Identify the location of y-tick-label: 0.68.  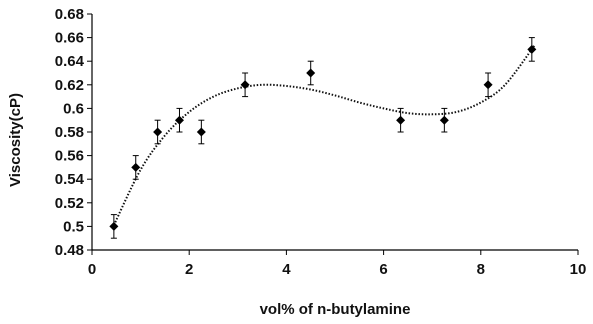
(69, 14).